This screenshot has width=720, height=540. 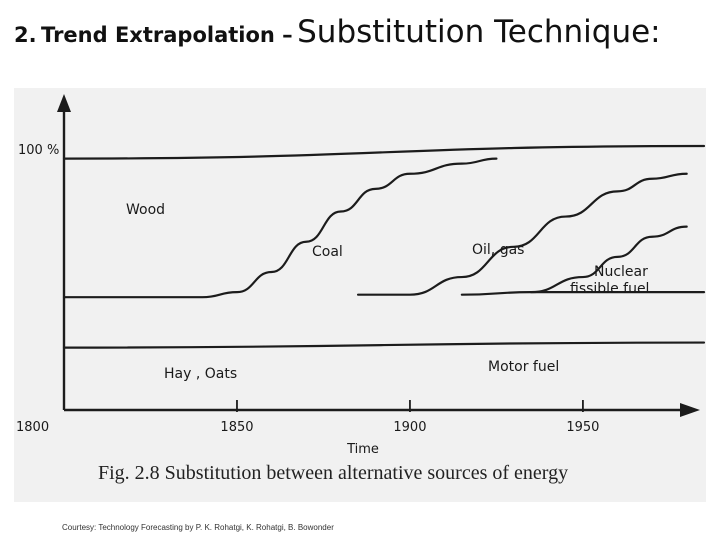 What do you see at coordinates (409, 427) in the screenshot?
I see `x-tick-label-1900: 1900` at bounding box center [409, 427].